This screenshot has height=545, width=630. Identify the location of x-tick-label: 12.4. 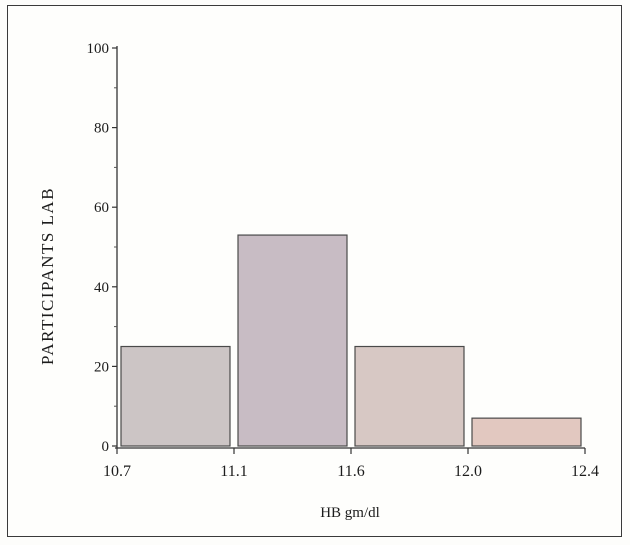
(585, 471).